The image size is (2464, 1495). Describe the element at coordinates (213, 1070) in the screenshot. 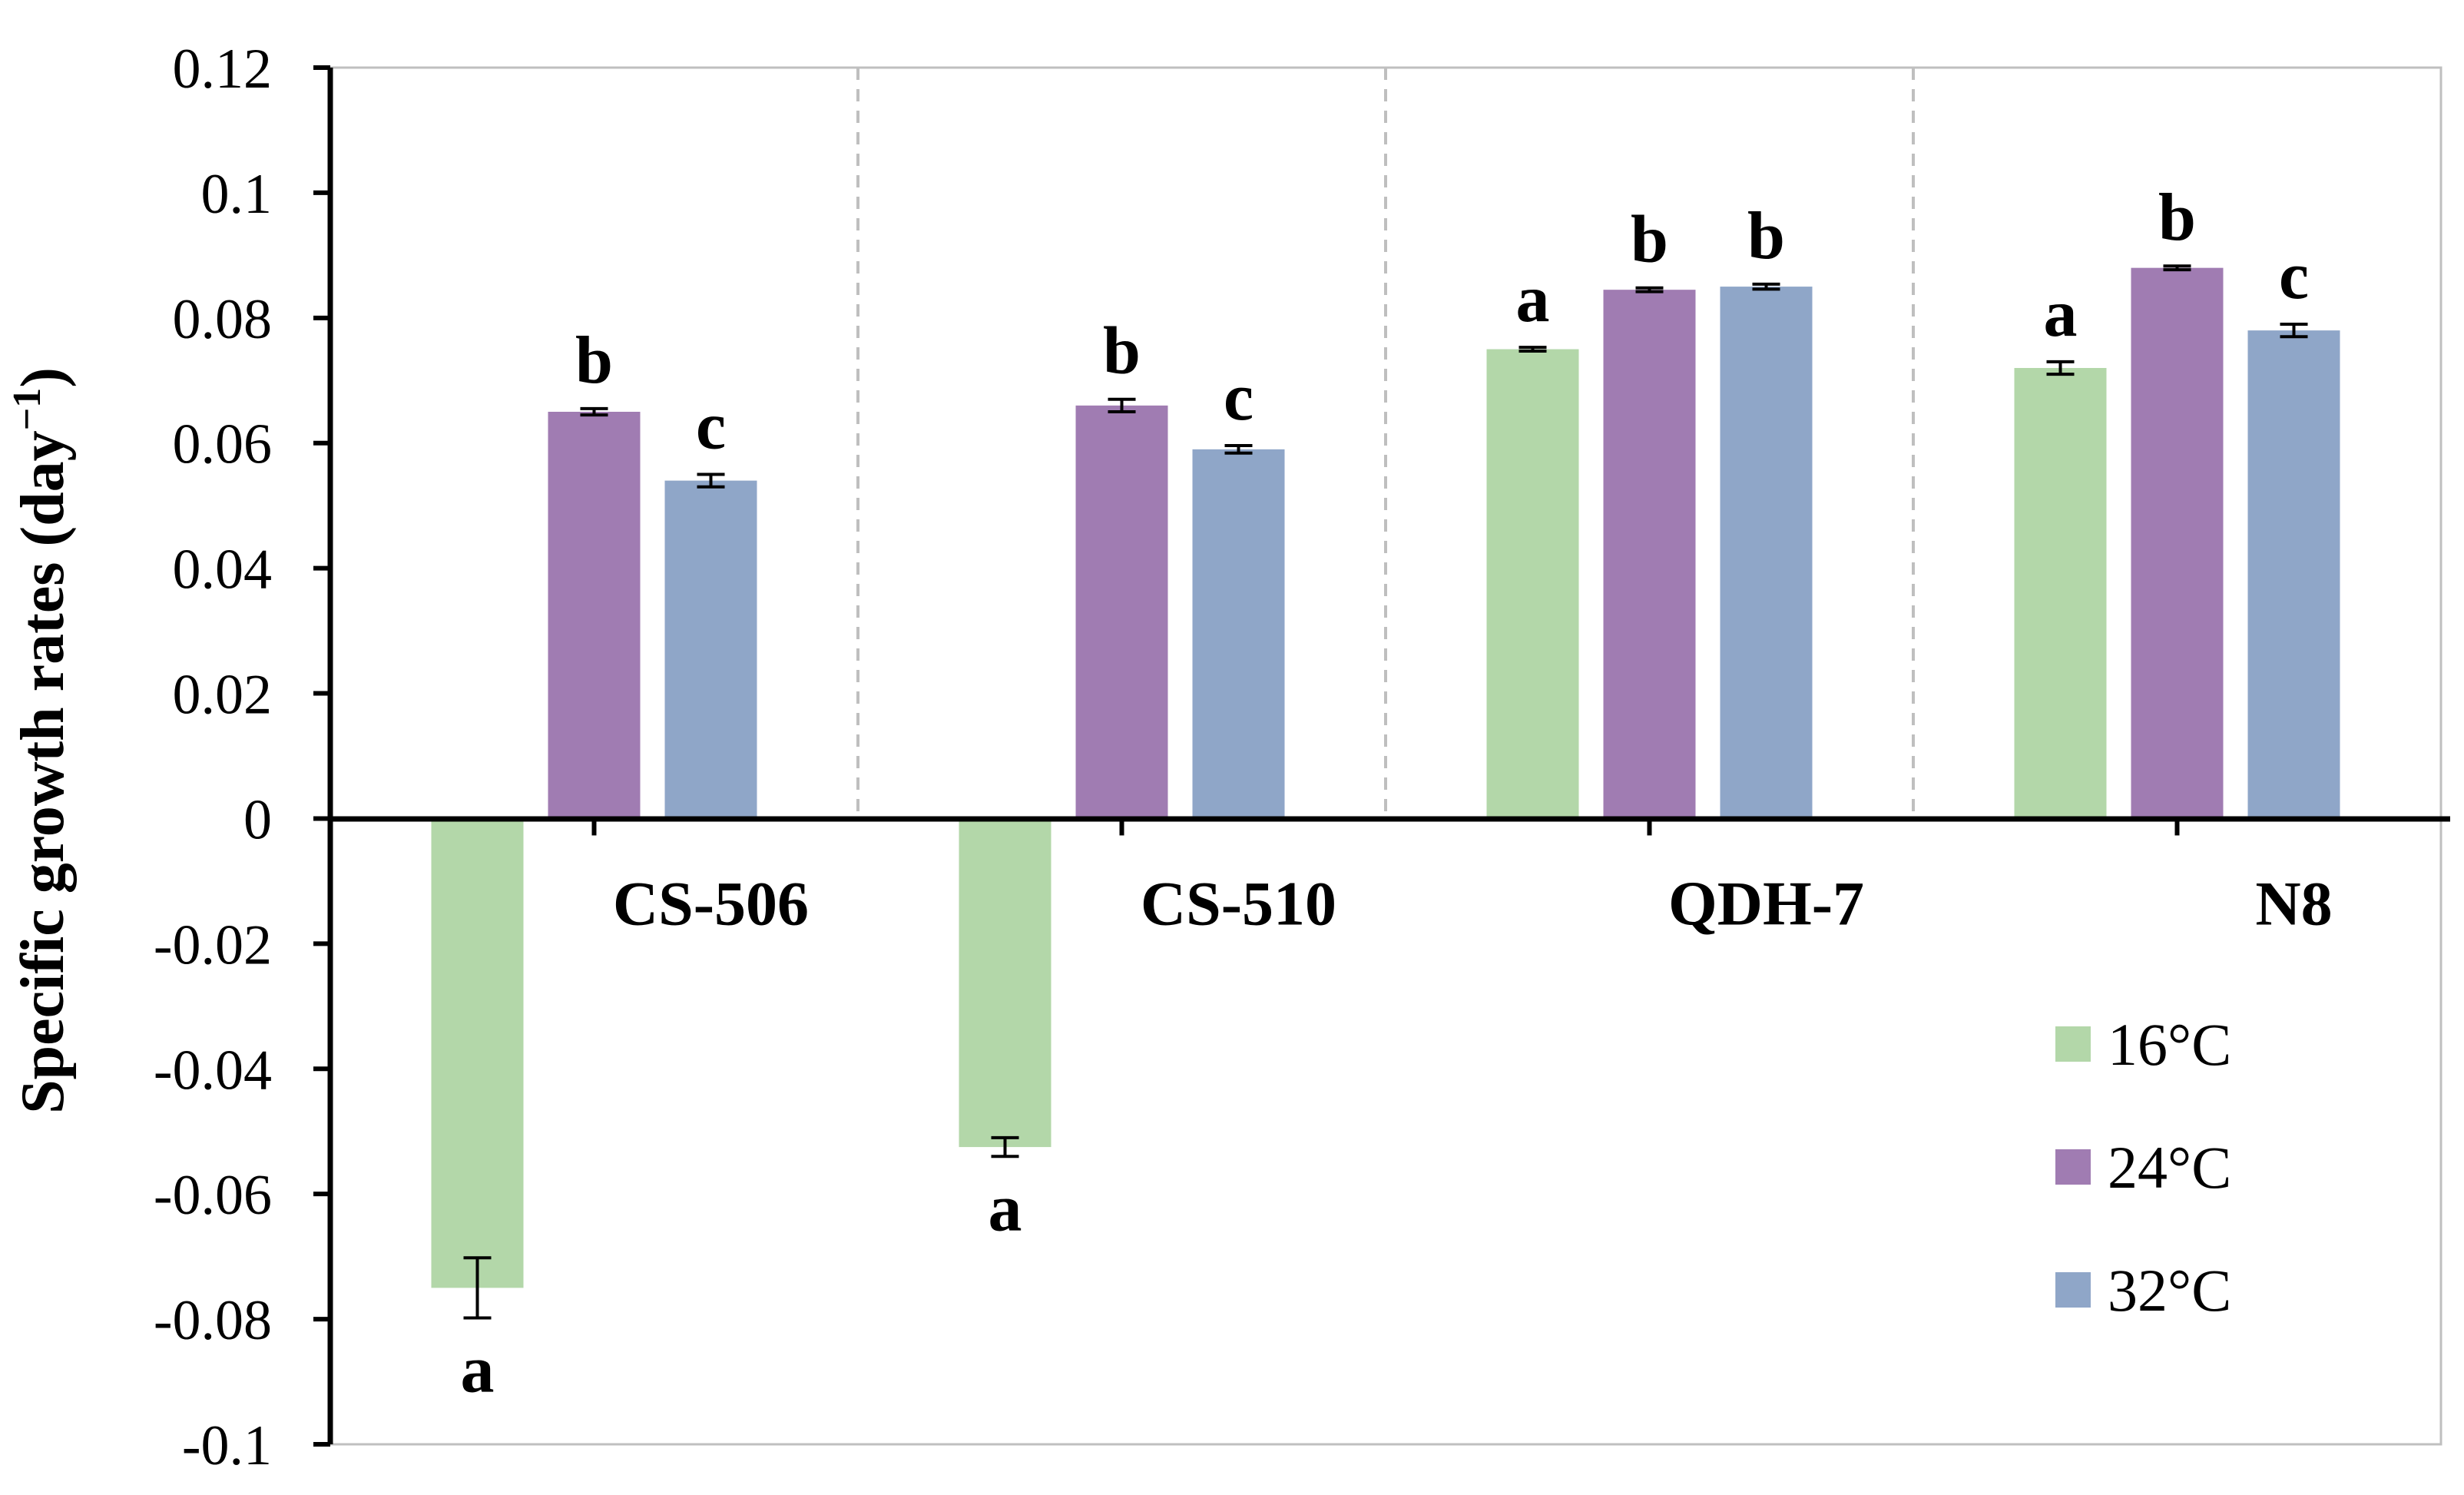

I see `y-tick-label-8: -0.04` at that location.